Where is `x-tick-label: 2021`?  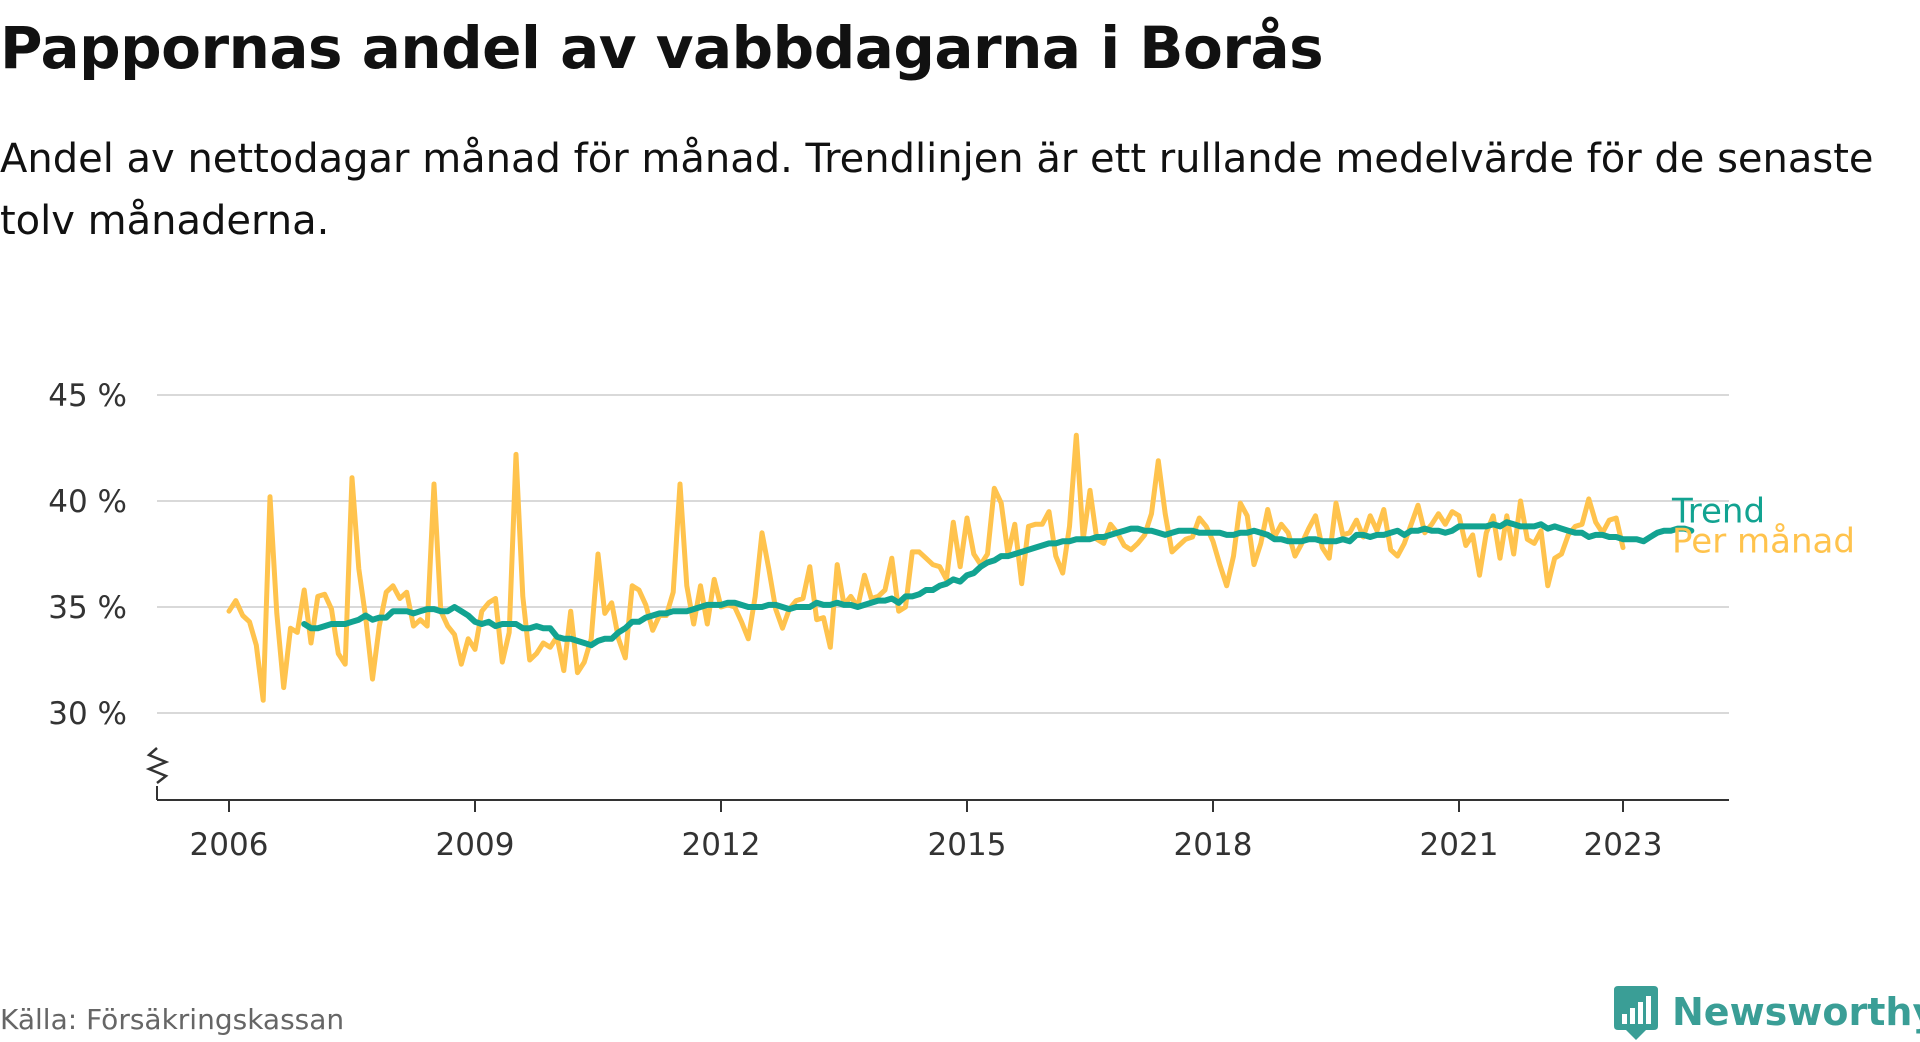 x-tick-label: 2021 is located at coordinates (1459, 845).